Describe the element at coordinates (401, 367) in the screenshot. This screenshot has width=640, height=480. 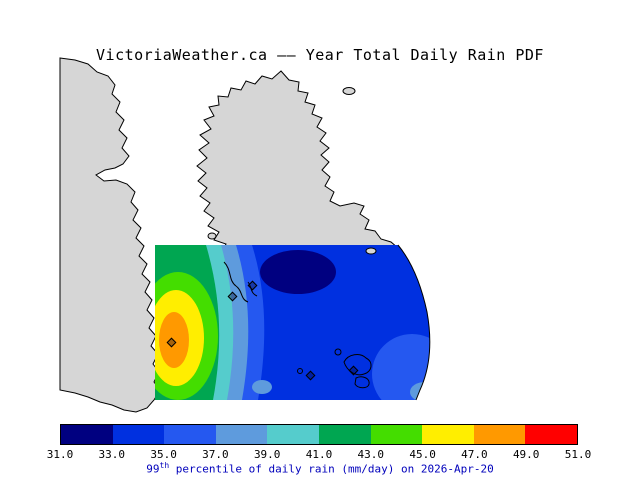
I see `contour-se-lighter` at that location.